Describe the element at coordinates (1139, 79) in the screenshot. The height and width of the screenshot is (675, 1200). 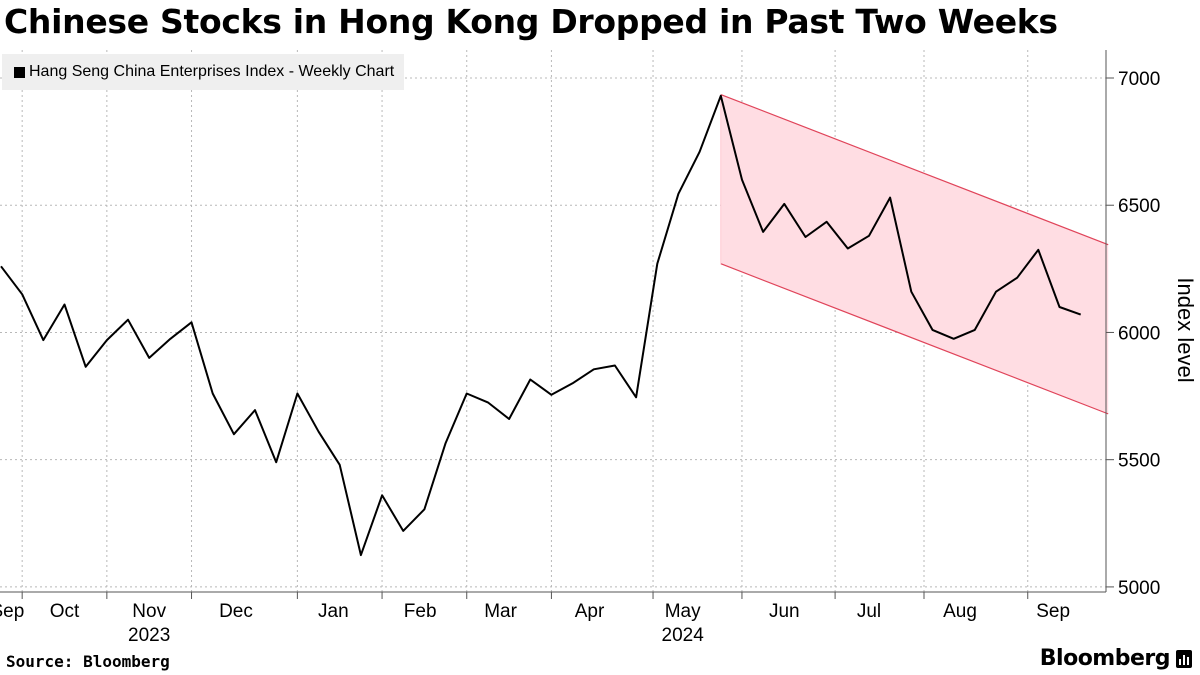
I see `y-tick-label: 7000` at that location.